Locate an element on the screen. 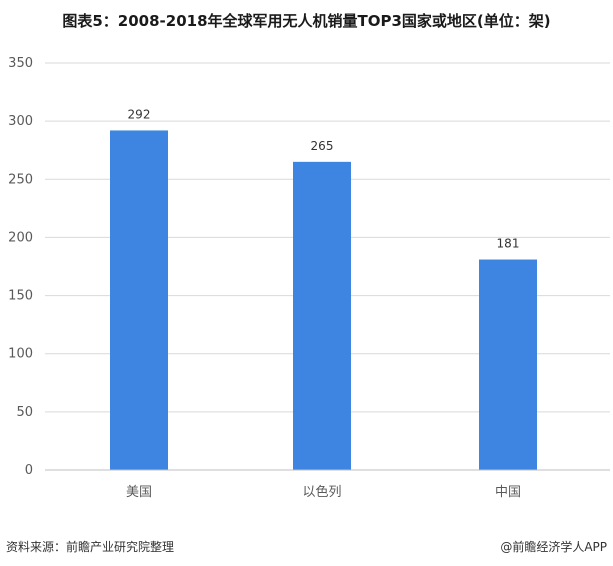 The image size is (613, 566). data-label-3: 181 is located at coordinates (508, 244).